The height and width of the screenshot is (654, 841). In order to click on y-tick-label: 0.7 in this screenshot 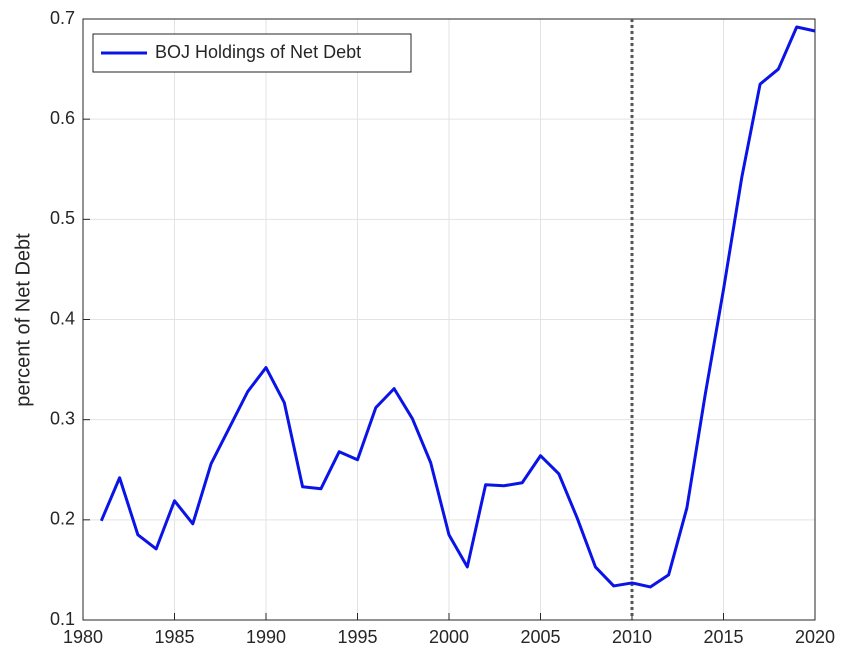, I will do `click(62, 18)`.